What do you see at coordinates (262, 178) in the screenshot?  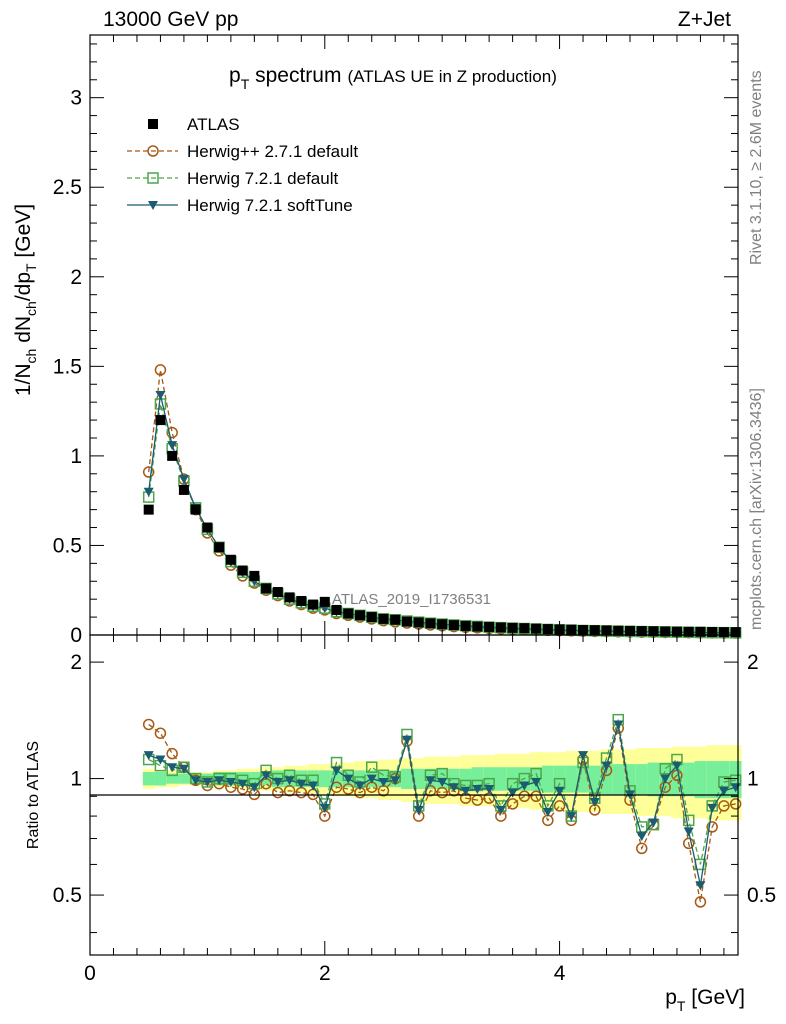 I see `legend-label-herwig-7-2-1-default: Herwig 7.2.1 default` at bounding box center [262, 178].